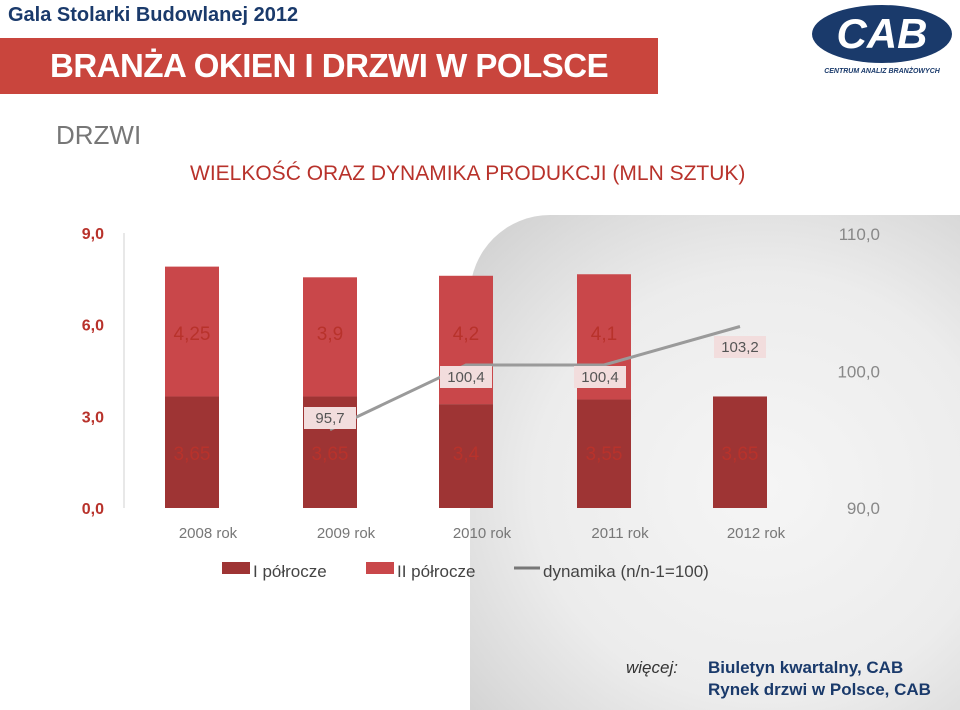 The width and height of the screenshot is (960, 710). What do you see at coordinates (346, 533) in the screenshot?
I see `x-tick-label: 2009 rok` at bounding box center [346, 533].